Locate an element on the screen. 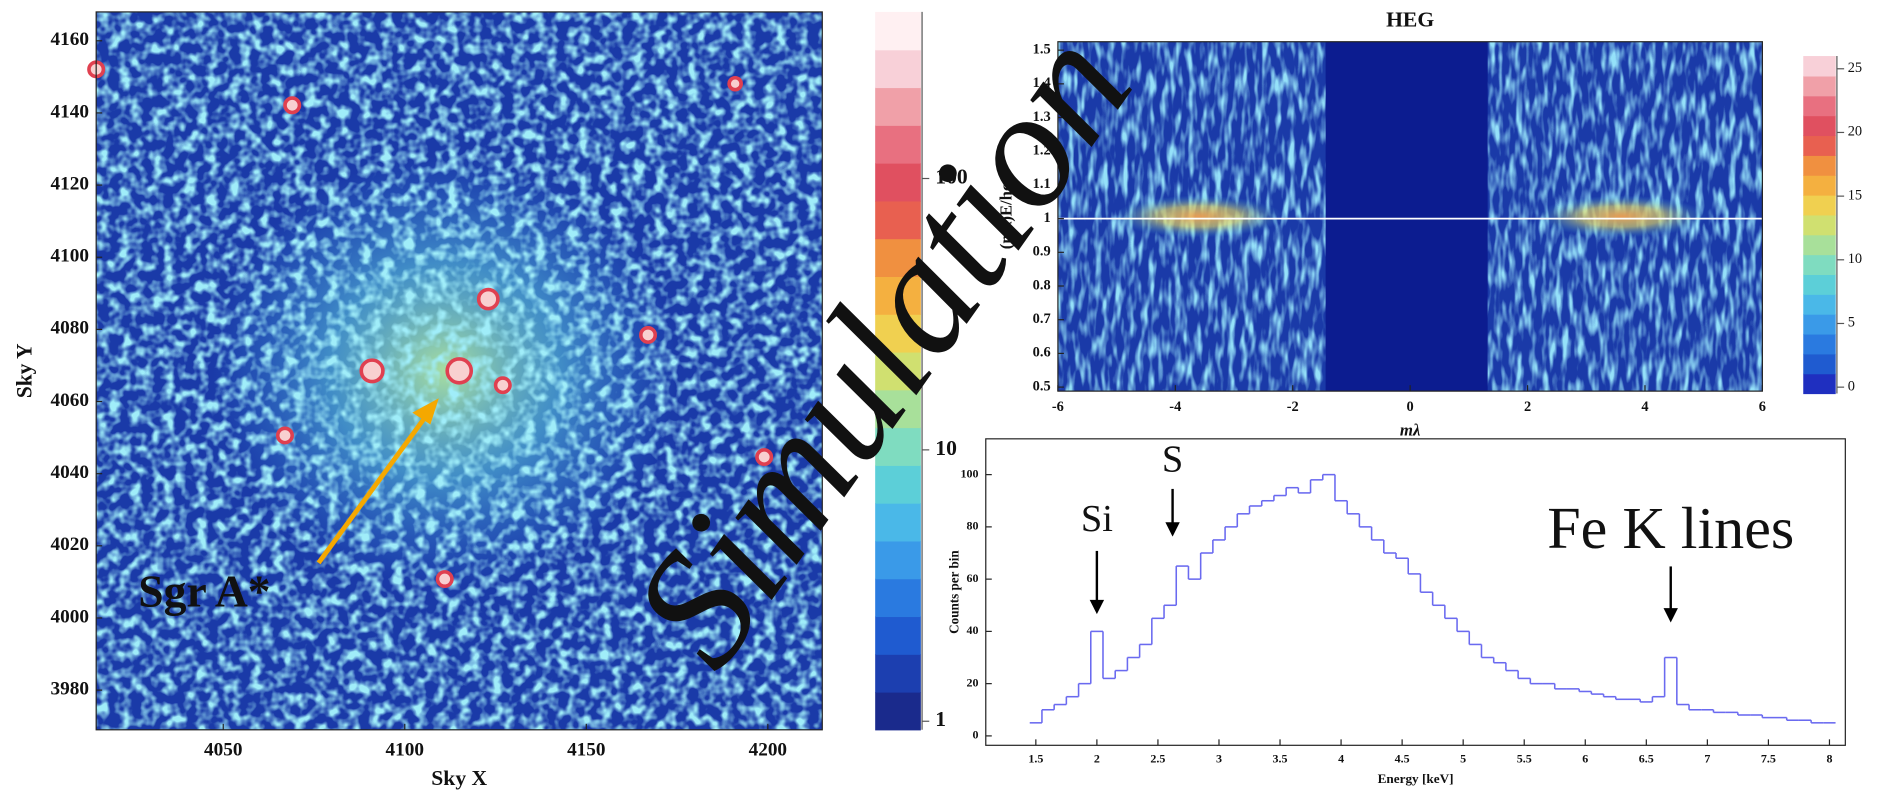 This screenshot has height=793, width=1885. y-tick-label: 4140 is located at coordinates (70, 111).